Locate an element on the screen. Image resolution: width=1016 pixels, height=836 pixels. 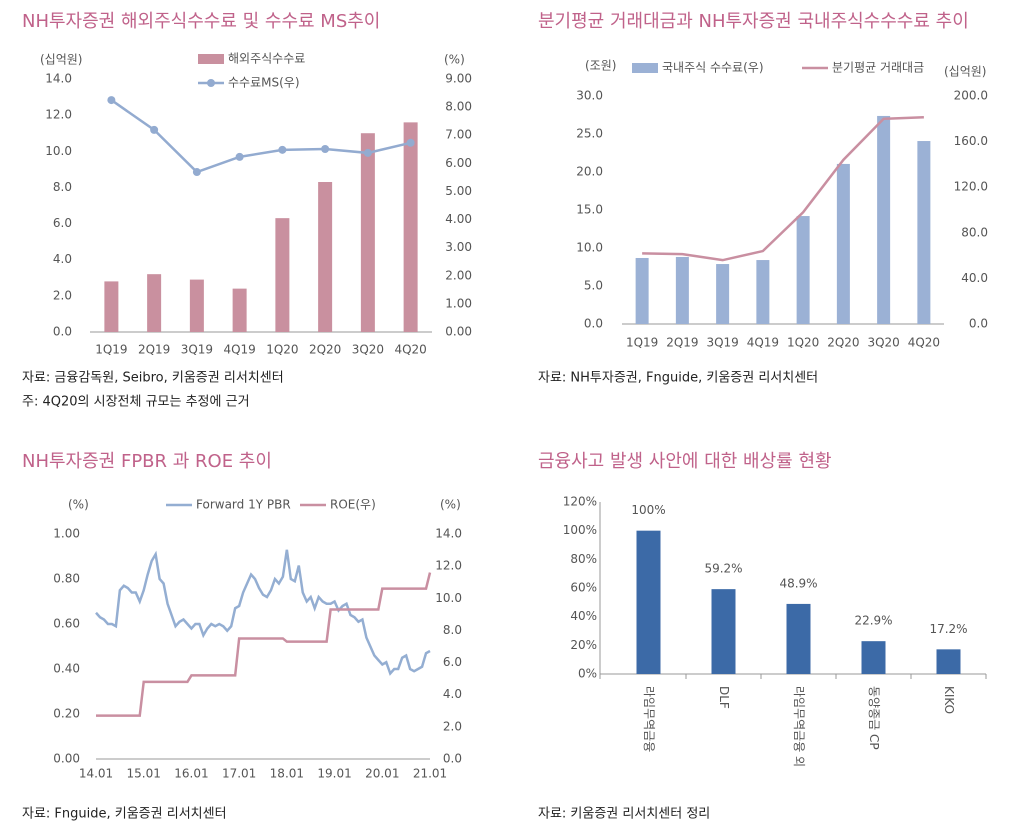
y-axis-unit: (%) is located at coordinates (78, 505).